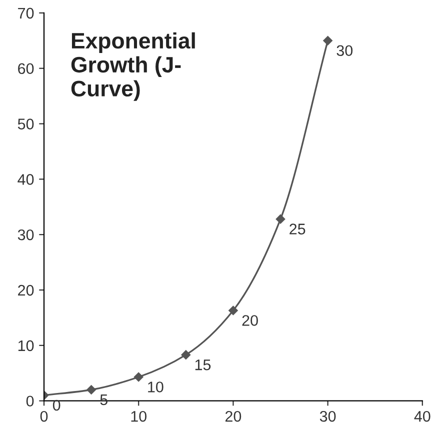 This screenshot has height=431, width=440. What do you see at coordinates (422, 416) in the screenshot?
I see `x-tick-label: 40` at bounding box center [422, 416].